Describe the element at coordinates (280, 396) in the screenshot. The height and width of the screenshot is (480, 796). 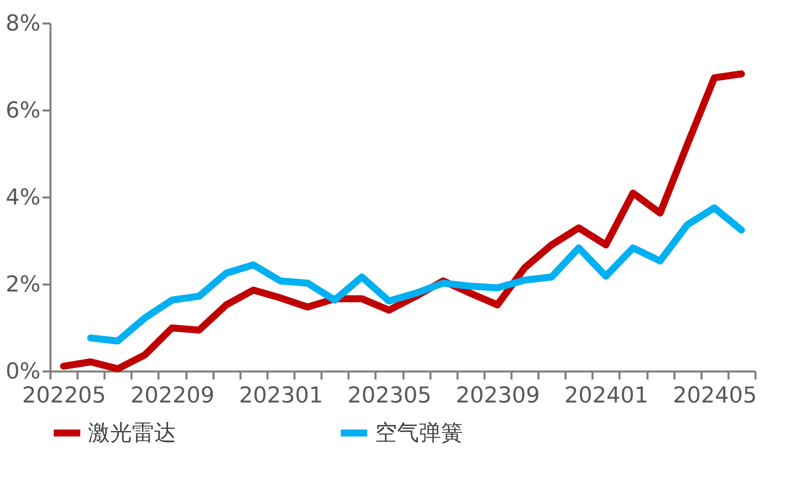
I see `x-tick-label: 202301` at that location.